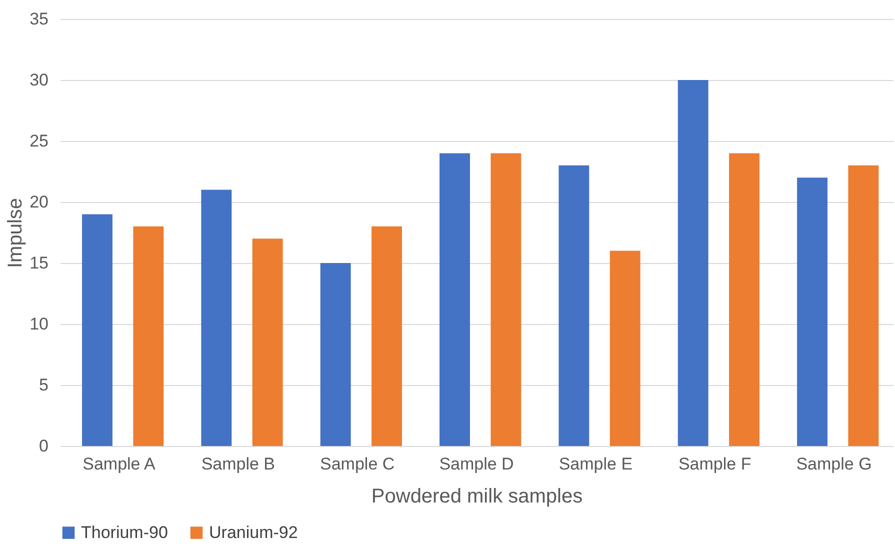  I want to click on x-tick-label: Sample G, so click(834, 464).